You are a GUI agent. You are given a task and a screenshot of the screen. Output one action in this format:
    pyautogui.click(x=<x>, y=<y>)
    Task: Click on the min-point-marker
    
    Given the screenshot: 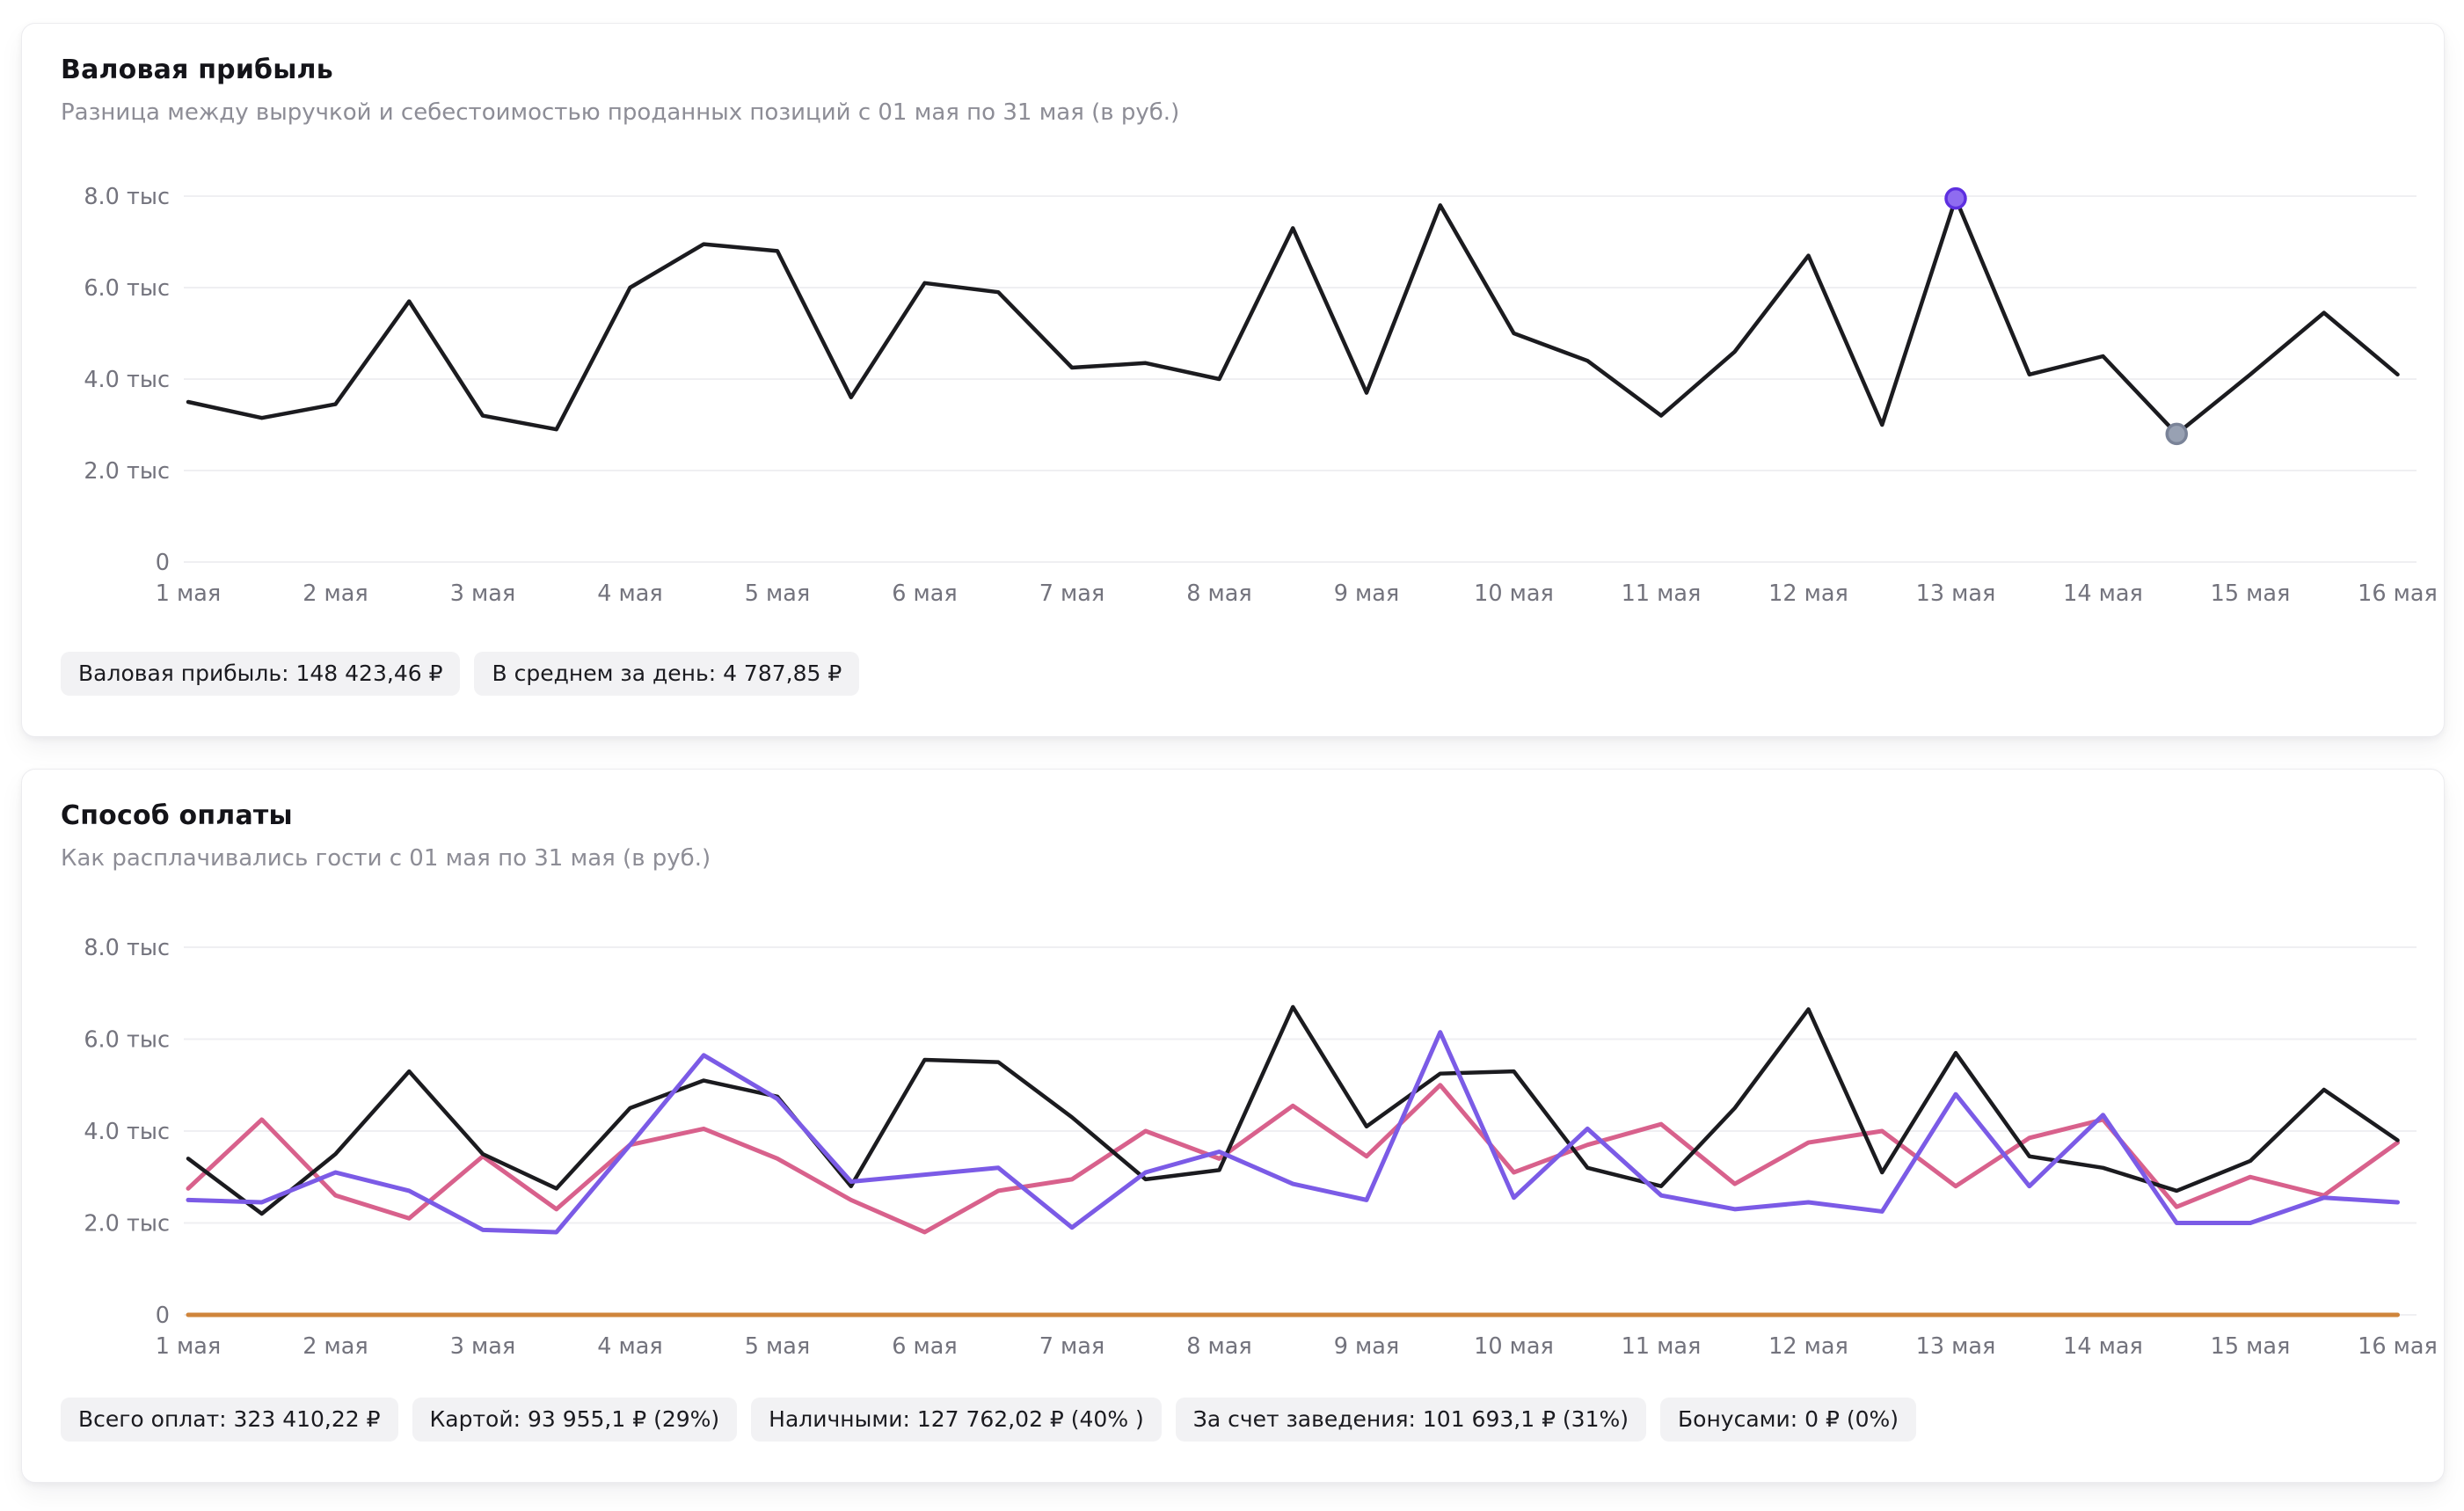 What is the action you would take?
    pyautogui.click(x=2176, y=434)
    